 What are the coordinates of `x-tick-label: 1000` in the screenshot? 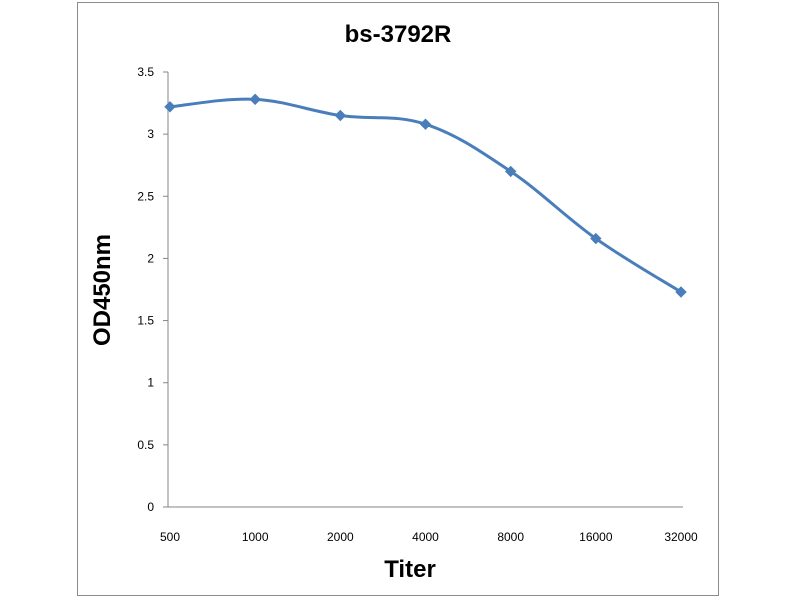 It's located at (255, 537).